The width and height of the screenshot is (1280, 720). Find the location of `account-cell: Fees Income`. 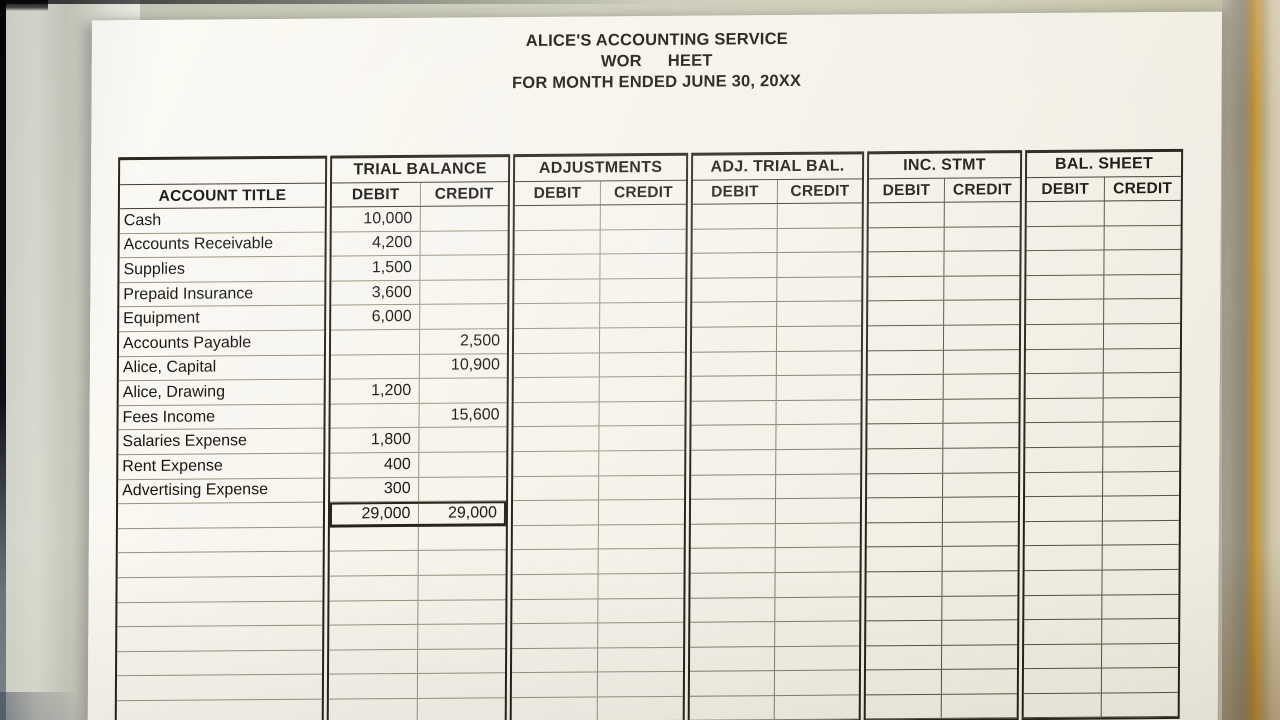

account-cell: Fees Income is located at coordinates (169, 417).